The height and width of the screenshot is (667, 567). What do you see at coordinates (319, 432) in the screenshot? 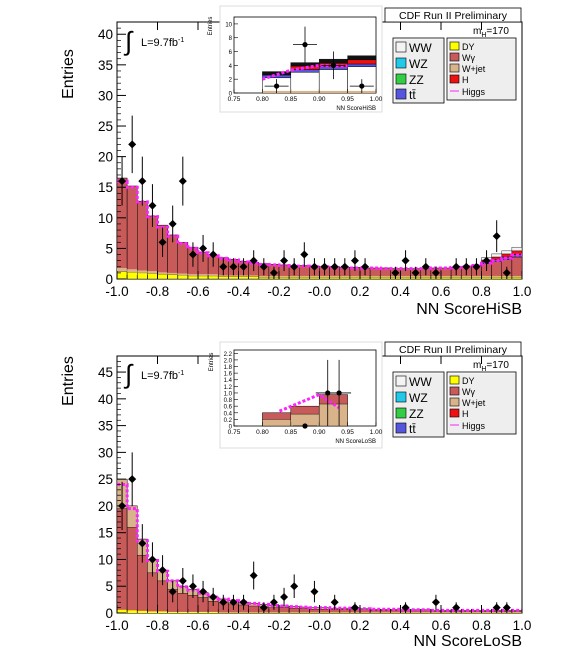
I see `inset-x-tick-label: 0.90` at bounding box center [319, 432].